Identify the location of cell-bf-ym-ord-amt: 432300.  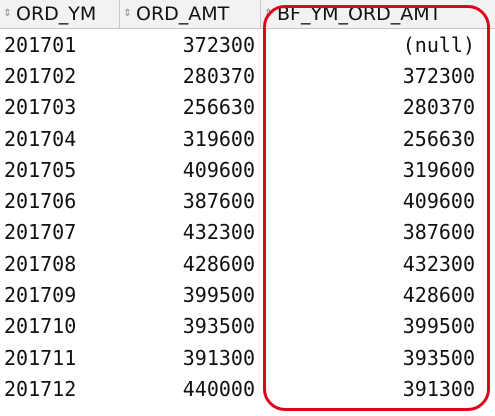
(438, 263).